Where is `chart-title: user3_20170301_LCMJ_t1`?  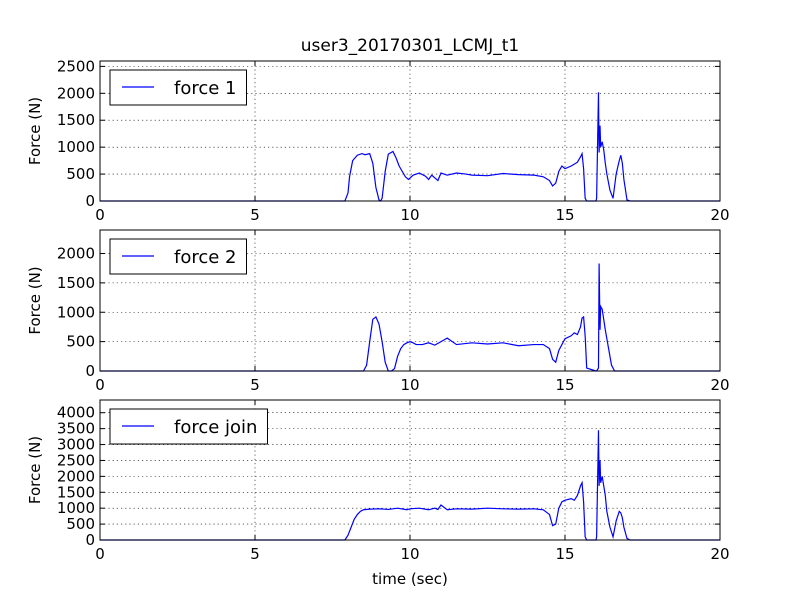 chart-title: user3_20170301_LCMJ_t1 is located at coordinates (410, 46).